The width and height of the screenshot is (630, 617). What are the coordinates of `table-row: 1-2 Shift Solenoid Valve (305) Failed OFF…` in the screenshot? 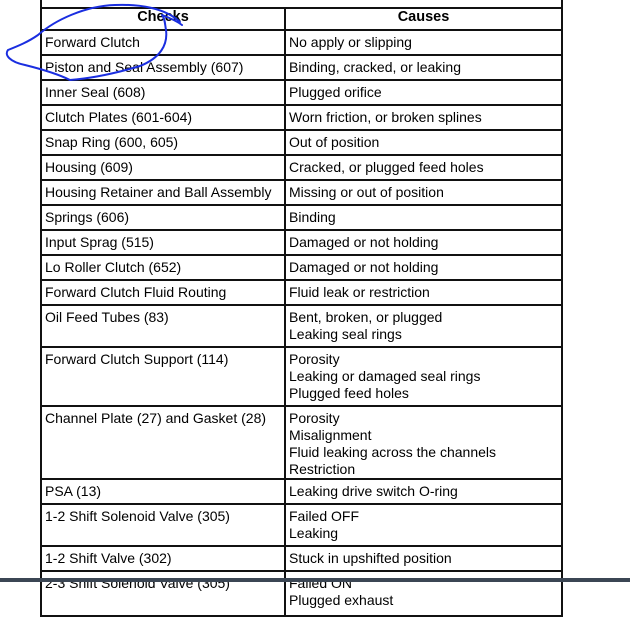 It's located at (301, 525).